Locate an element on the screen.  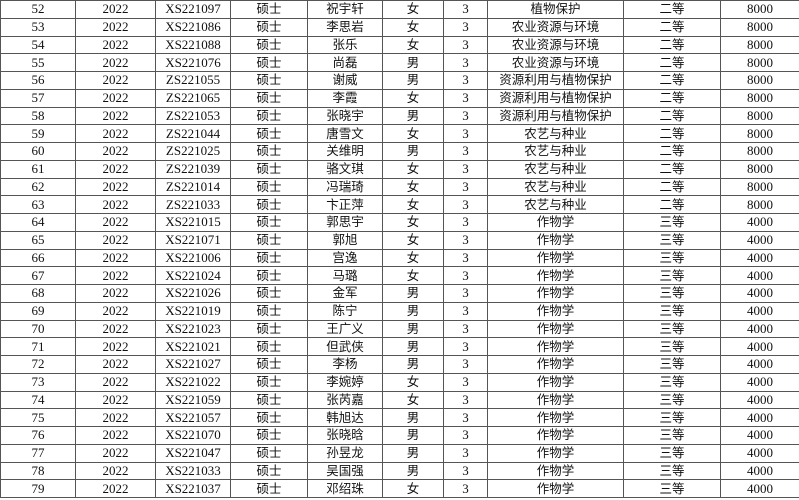
table-row: 55 2022 XS221076 硕士 尚磊男 3 农业资源与环境 二等 8000 is located at coordinates (399, 62).